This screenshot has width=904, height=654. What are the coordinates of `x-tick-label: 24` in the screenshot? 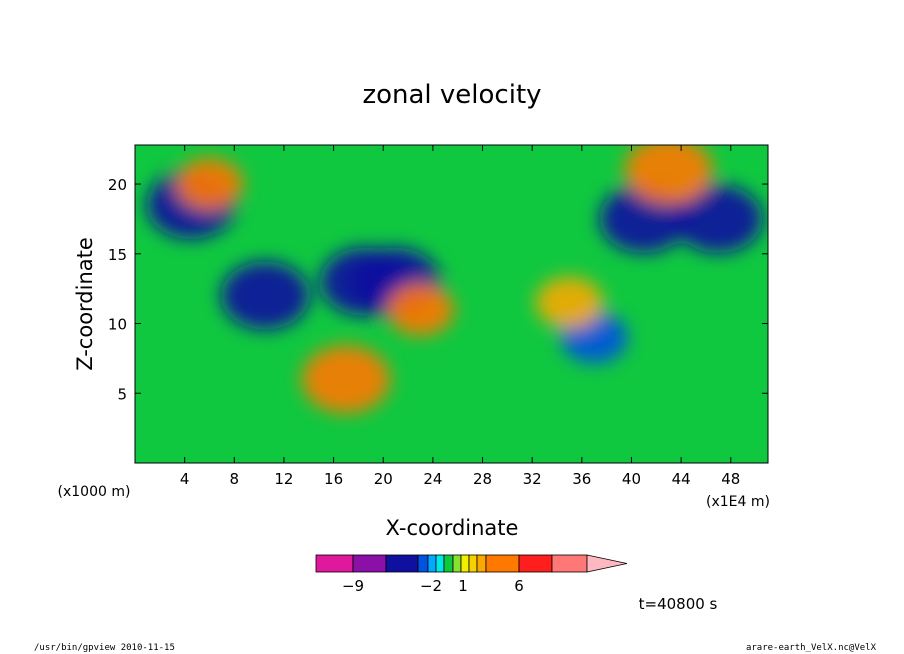 It's located at (432, 479).